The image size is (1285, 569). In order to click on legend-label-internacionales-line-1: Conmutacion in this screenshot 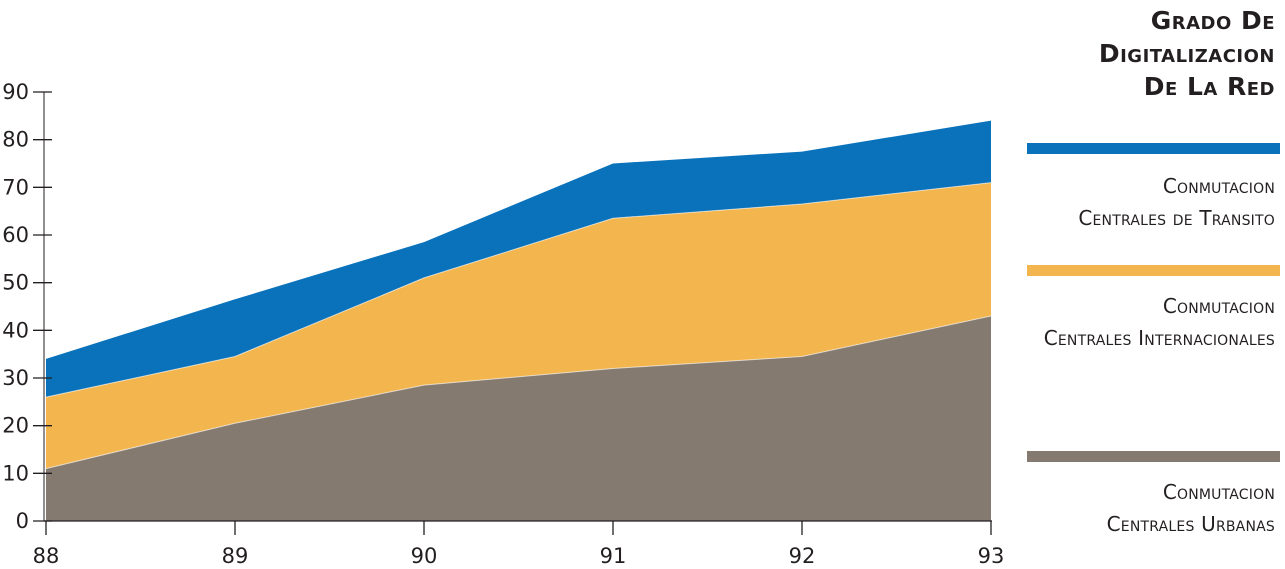, I will do `click(1125, 306)`.